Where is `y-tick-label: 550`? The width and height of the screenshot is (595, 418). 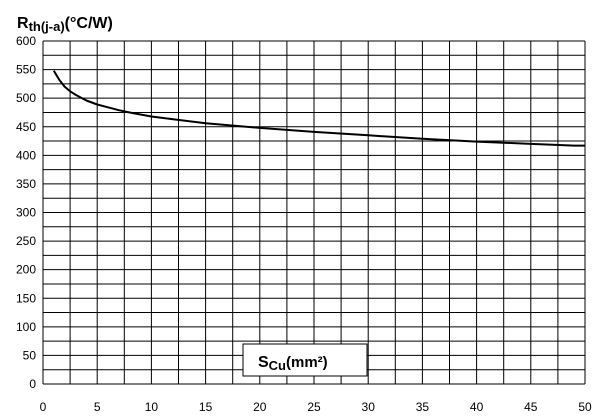
y-tick-label: 550 is located at coordinates (26, 70).